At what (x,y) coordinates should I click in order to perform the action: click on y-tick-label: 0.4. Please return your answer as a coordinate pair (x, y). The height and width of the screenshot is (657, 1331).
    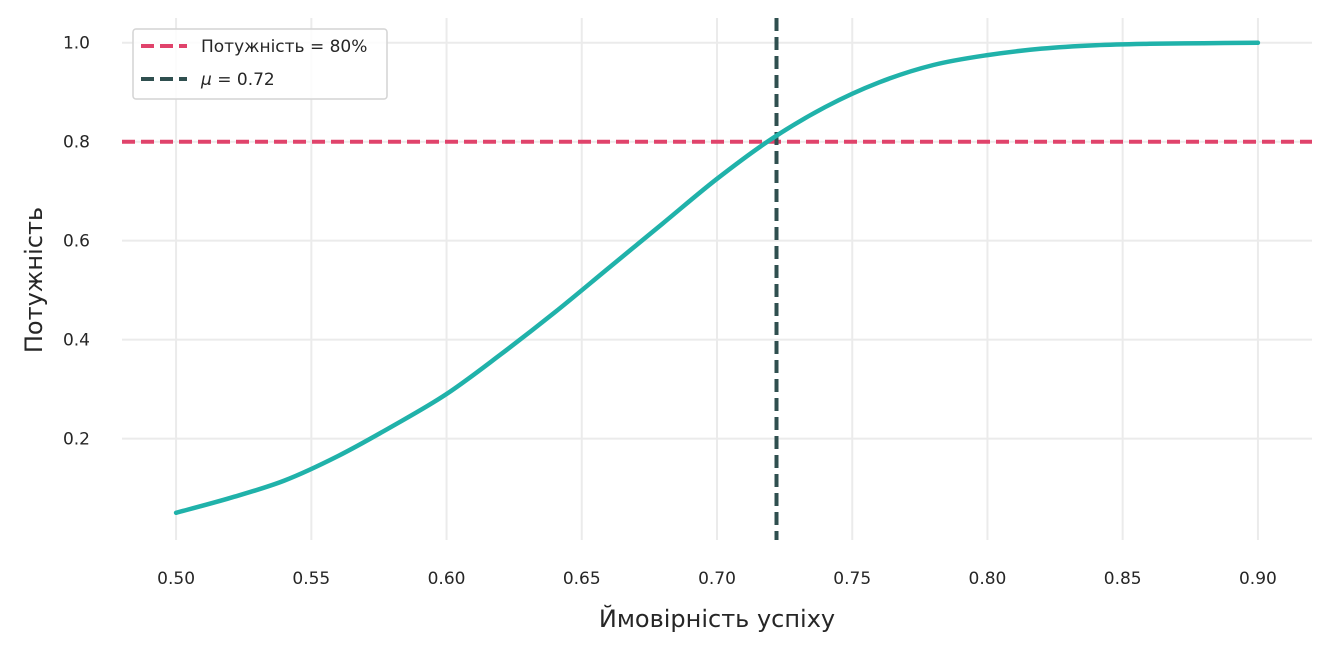
    Looking at the image, I should click on (76, 341).